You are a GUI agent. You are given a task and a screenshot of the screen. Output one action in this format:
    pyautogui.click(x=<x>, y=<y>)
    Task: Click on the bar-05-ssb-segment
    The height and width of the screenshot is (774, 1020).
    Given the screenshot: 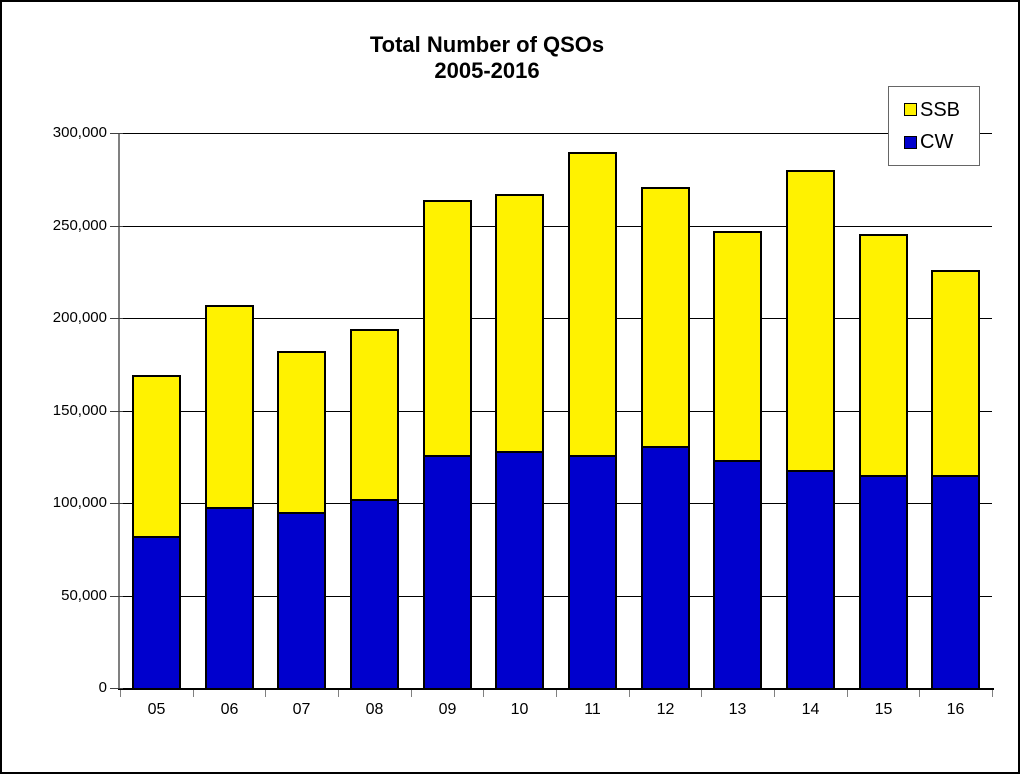 What is the action you would take?
    pyautogui.click(x=156, y=455)
    